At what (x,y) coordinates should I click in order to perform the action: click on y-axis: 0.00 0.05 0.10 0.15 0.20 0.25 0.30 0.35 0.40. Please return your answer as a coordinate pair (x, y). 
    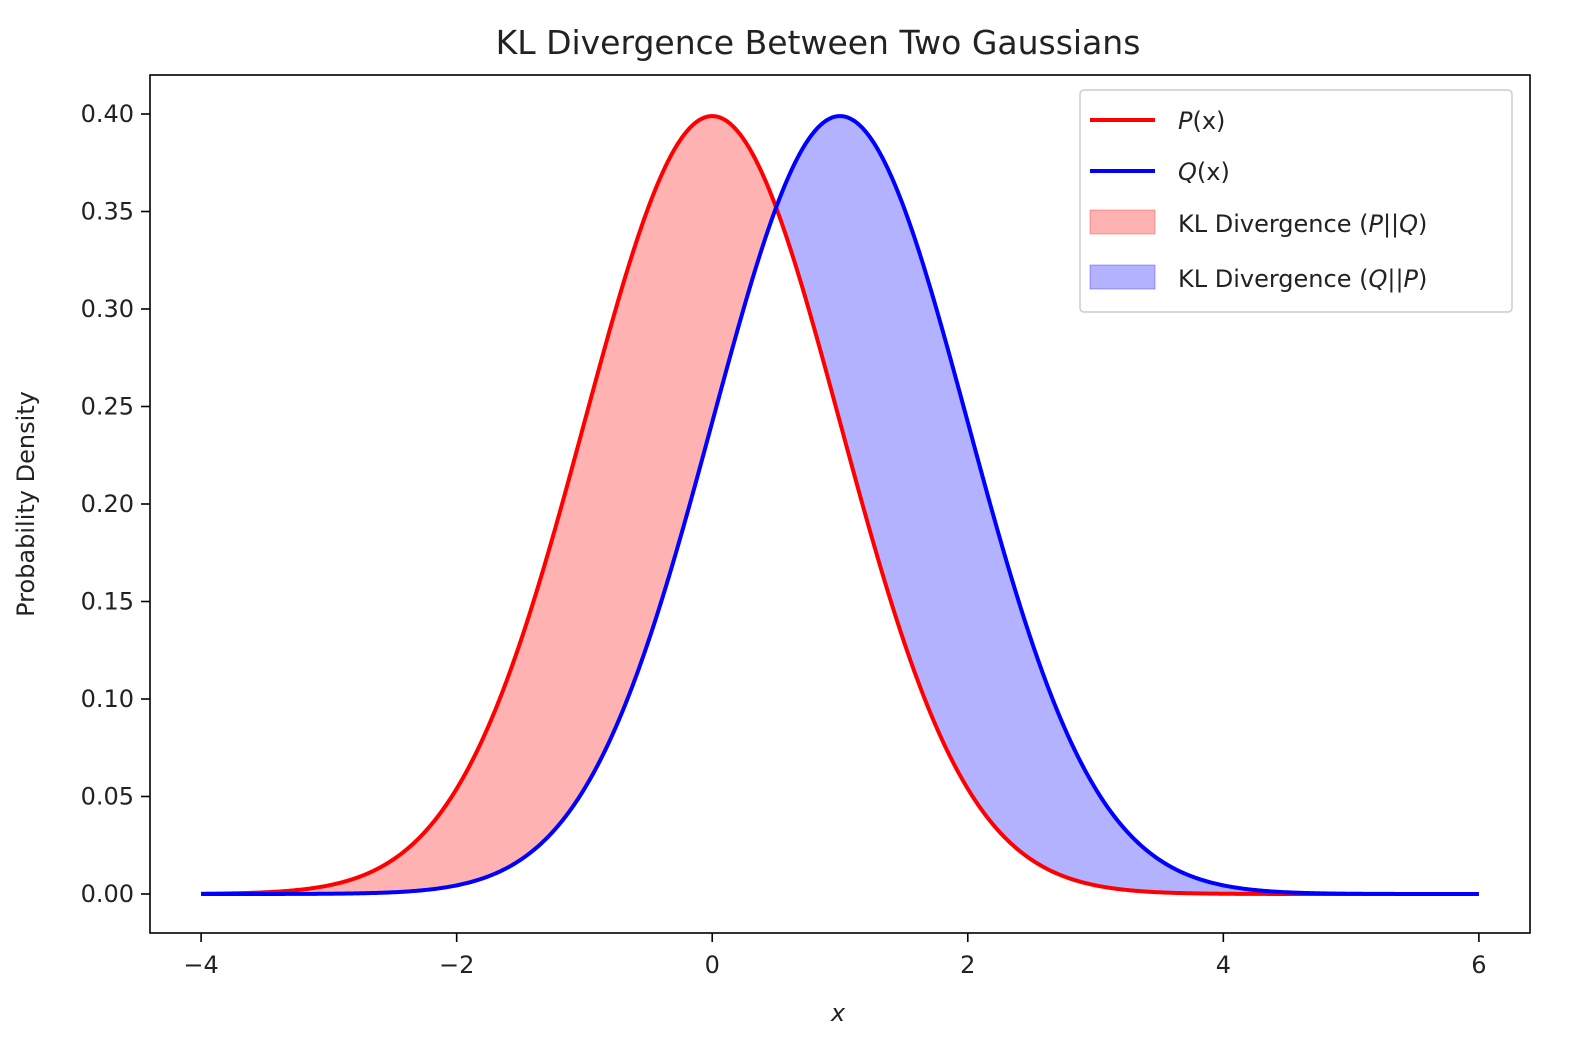
    Looking at the image, I should click on (115, 504).